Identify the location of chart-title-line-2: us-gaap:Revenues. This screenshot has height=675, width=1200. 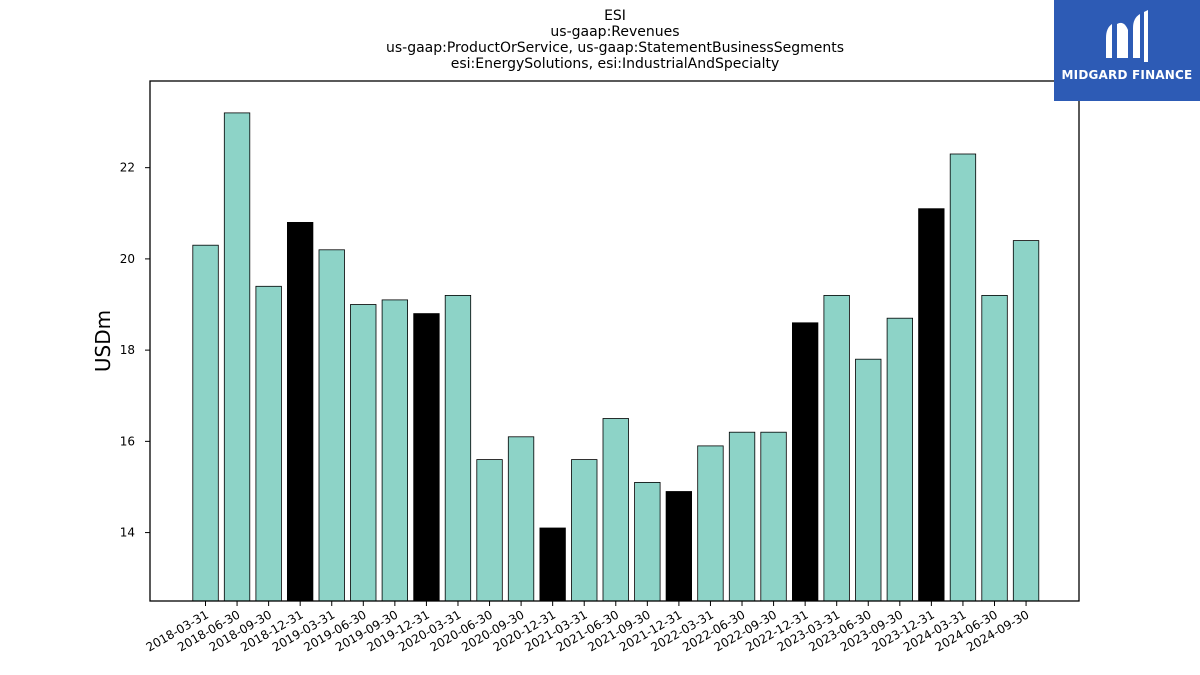
(614, 32).